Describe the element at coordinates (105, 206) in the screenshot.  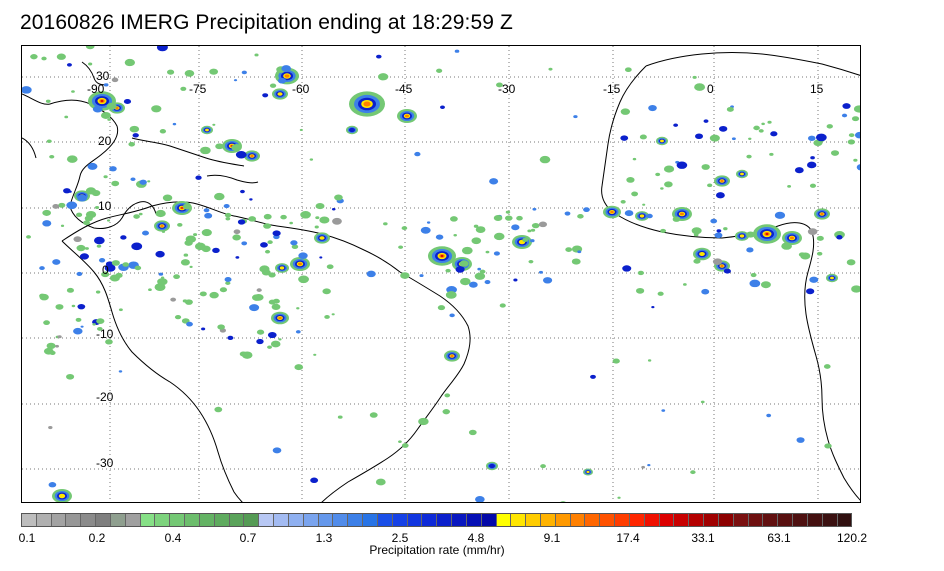
I see `latitude-label: 10` at that location.